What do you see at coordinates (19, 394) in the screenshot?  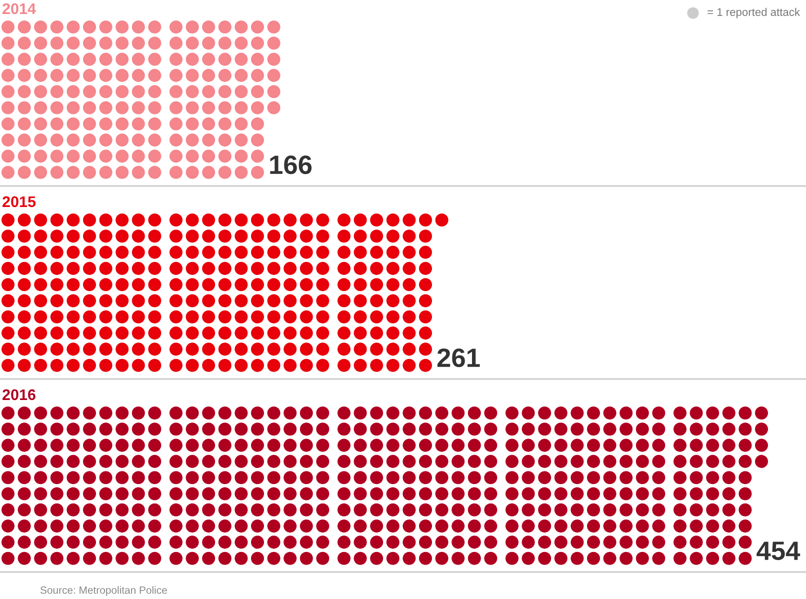 I see `text: 2016` at bounding box center [19, 394].